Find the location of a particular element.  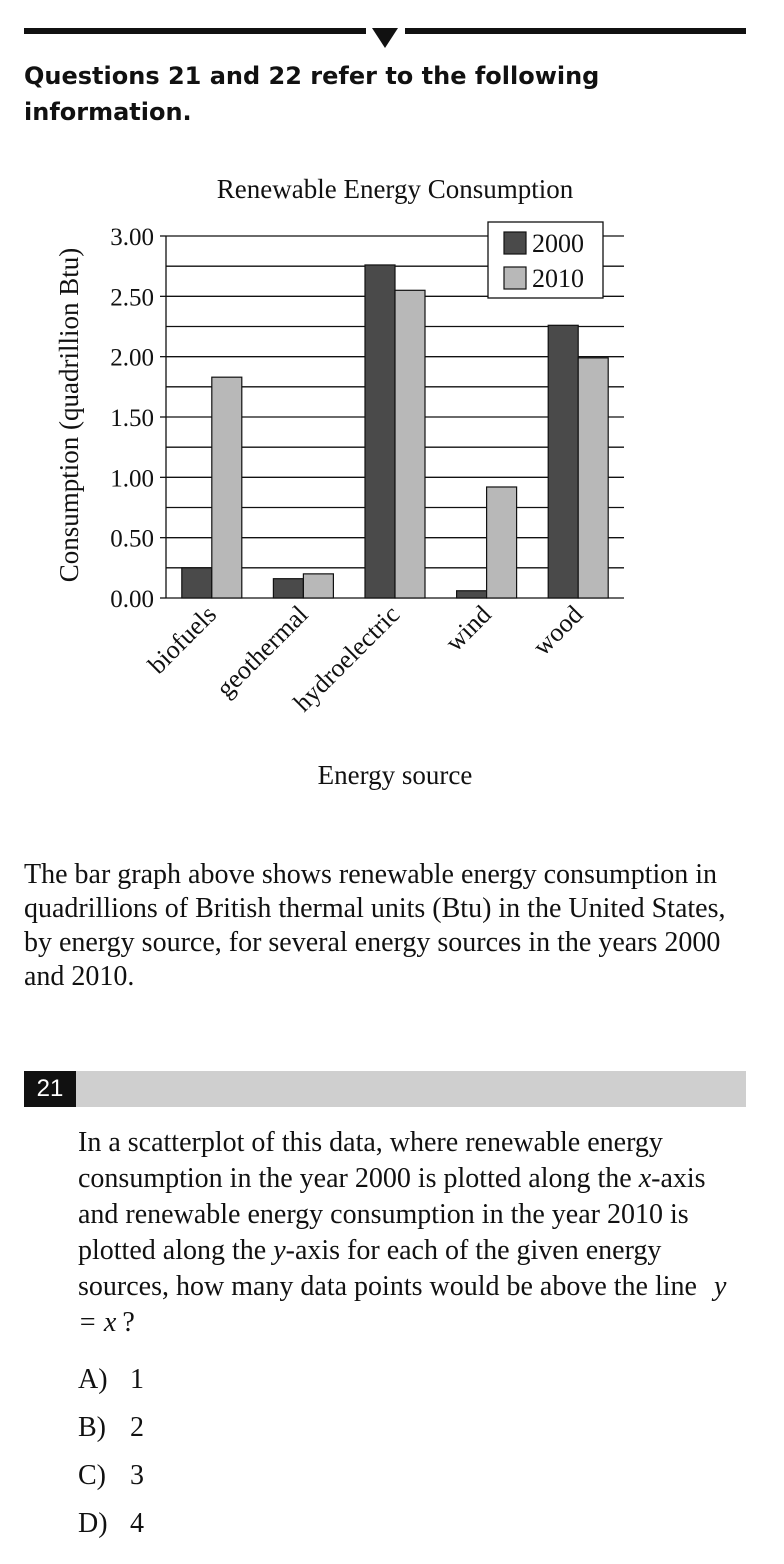

equation: y = x is located at coordinates (402, 1304).